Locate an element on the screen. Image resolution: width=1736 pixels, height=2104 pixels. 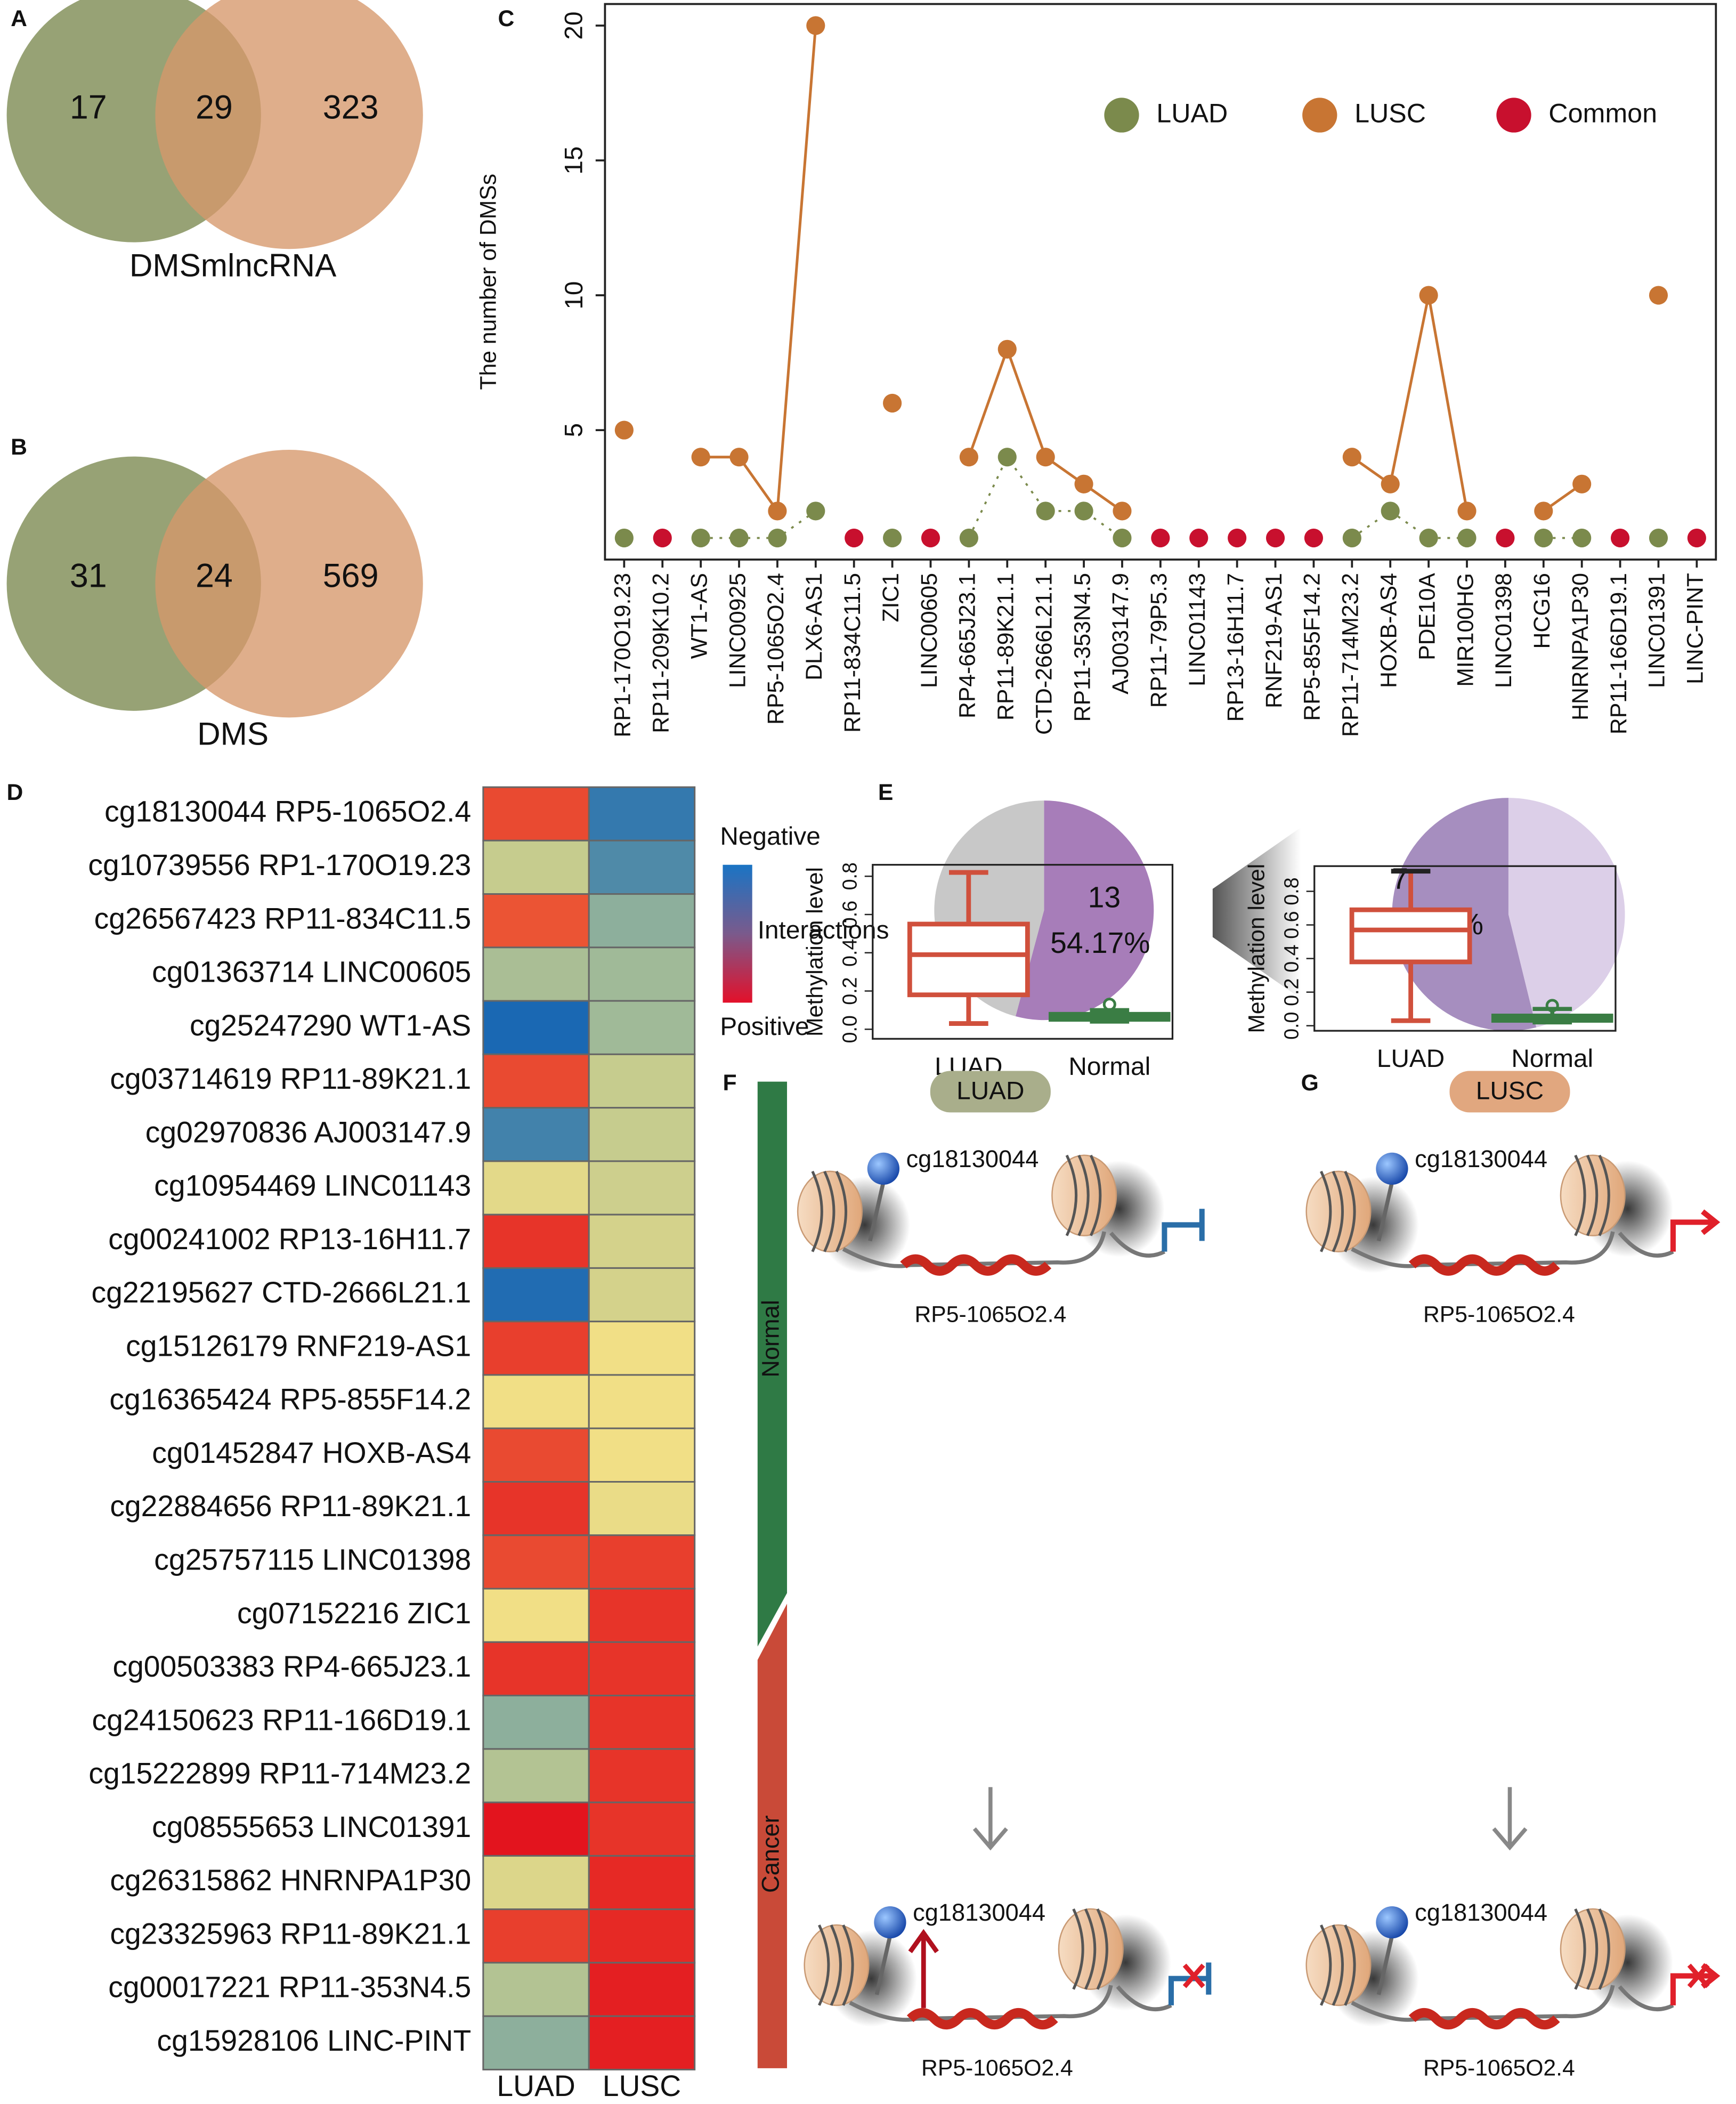
row-label: cg25247290 WT1-AS is located at coordinates (330, 1025).